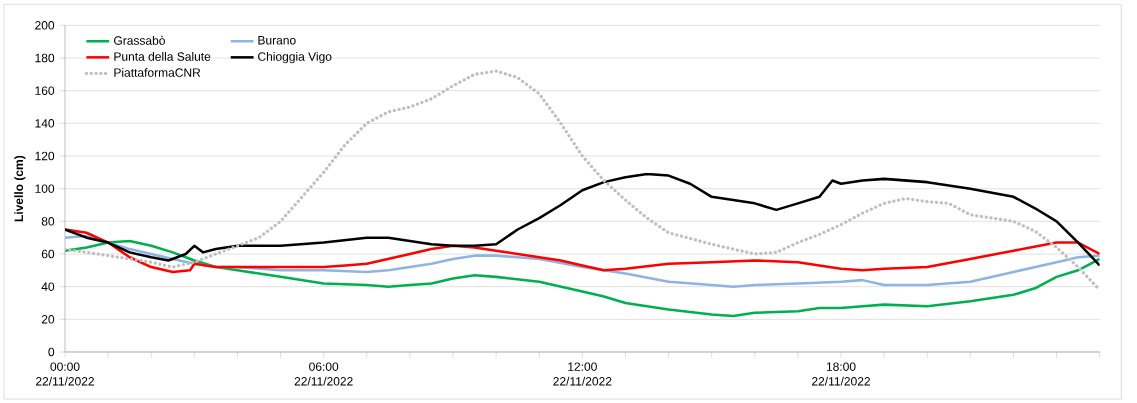 This screenshot has width=1137, height=403. Describe the element at coordinates (20, 188) in the screenshot. I see `y-axis-title: Livello (cm)` at that location.